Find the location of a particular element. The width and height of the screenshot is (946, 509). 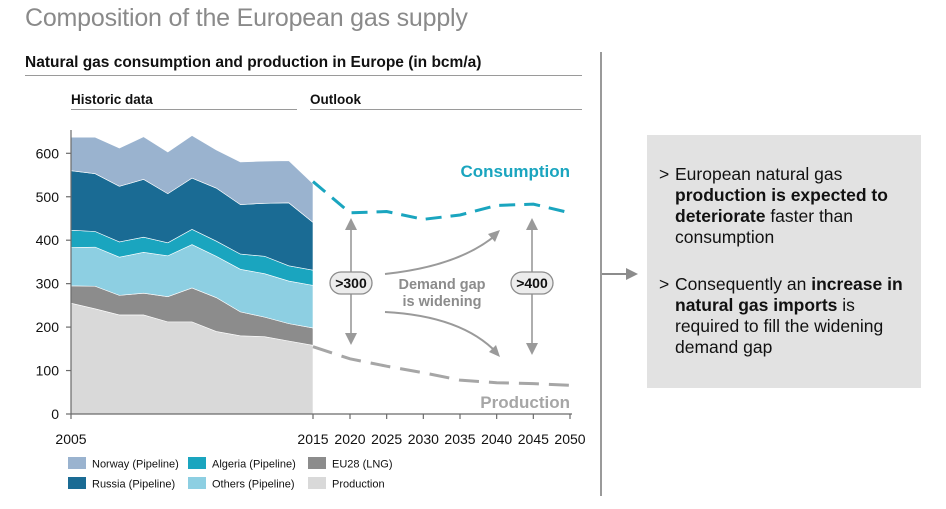

widening-arrow-down-head is located at coordinates (494, 351).